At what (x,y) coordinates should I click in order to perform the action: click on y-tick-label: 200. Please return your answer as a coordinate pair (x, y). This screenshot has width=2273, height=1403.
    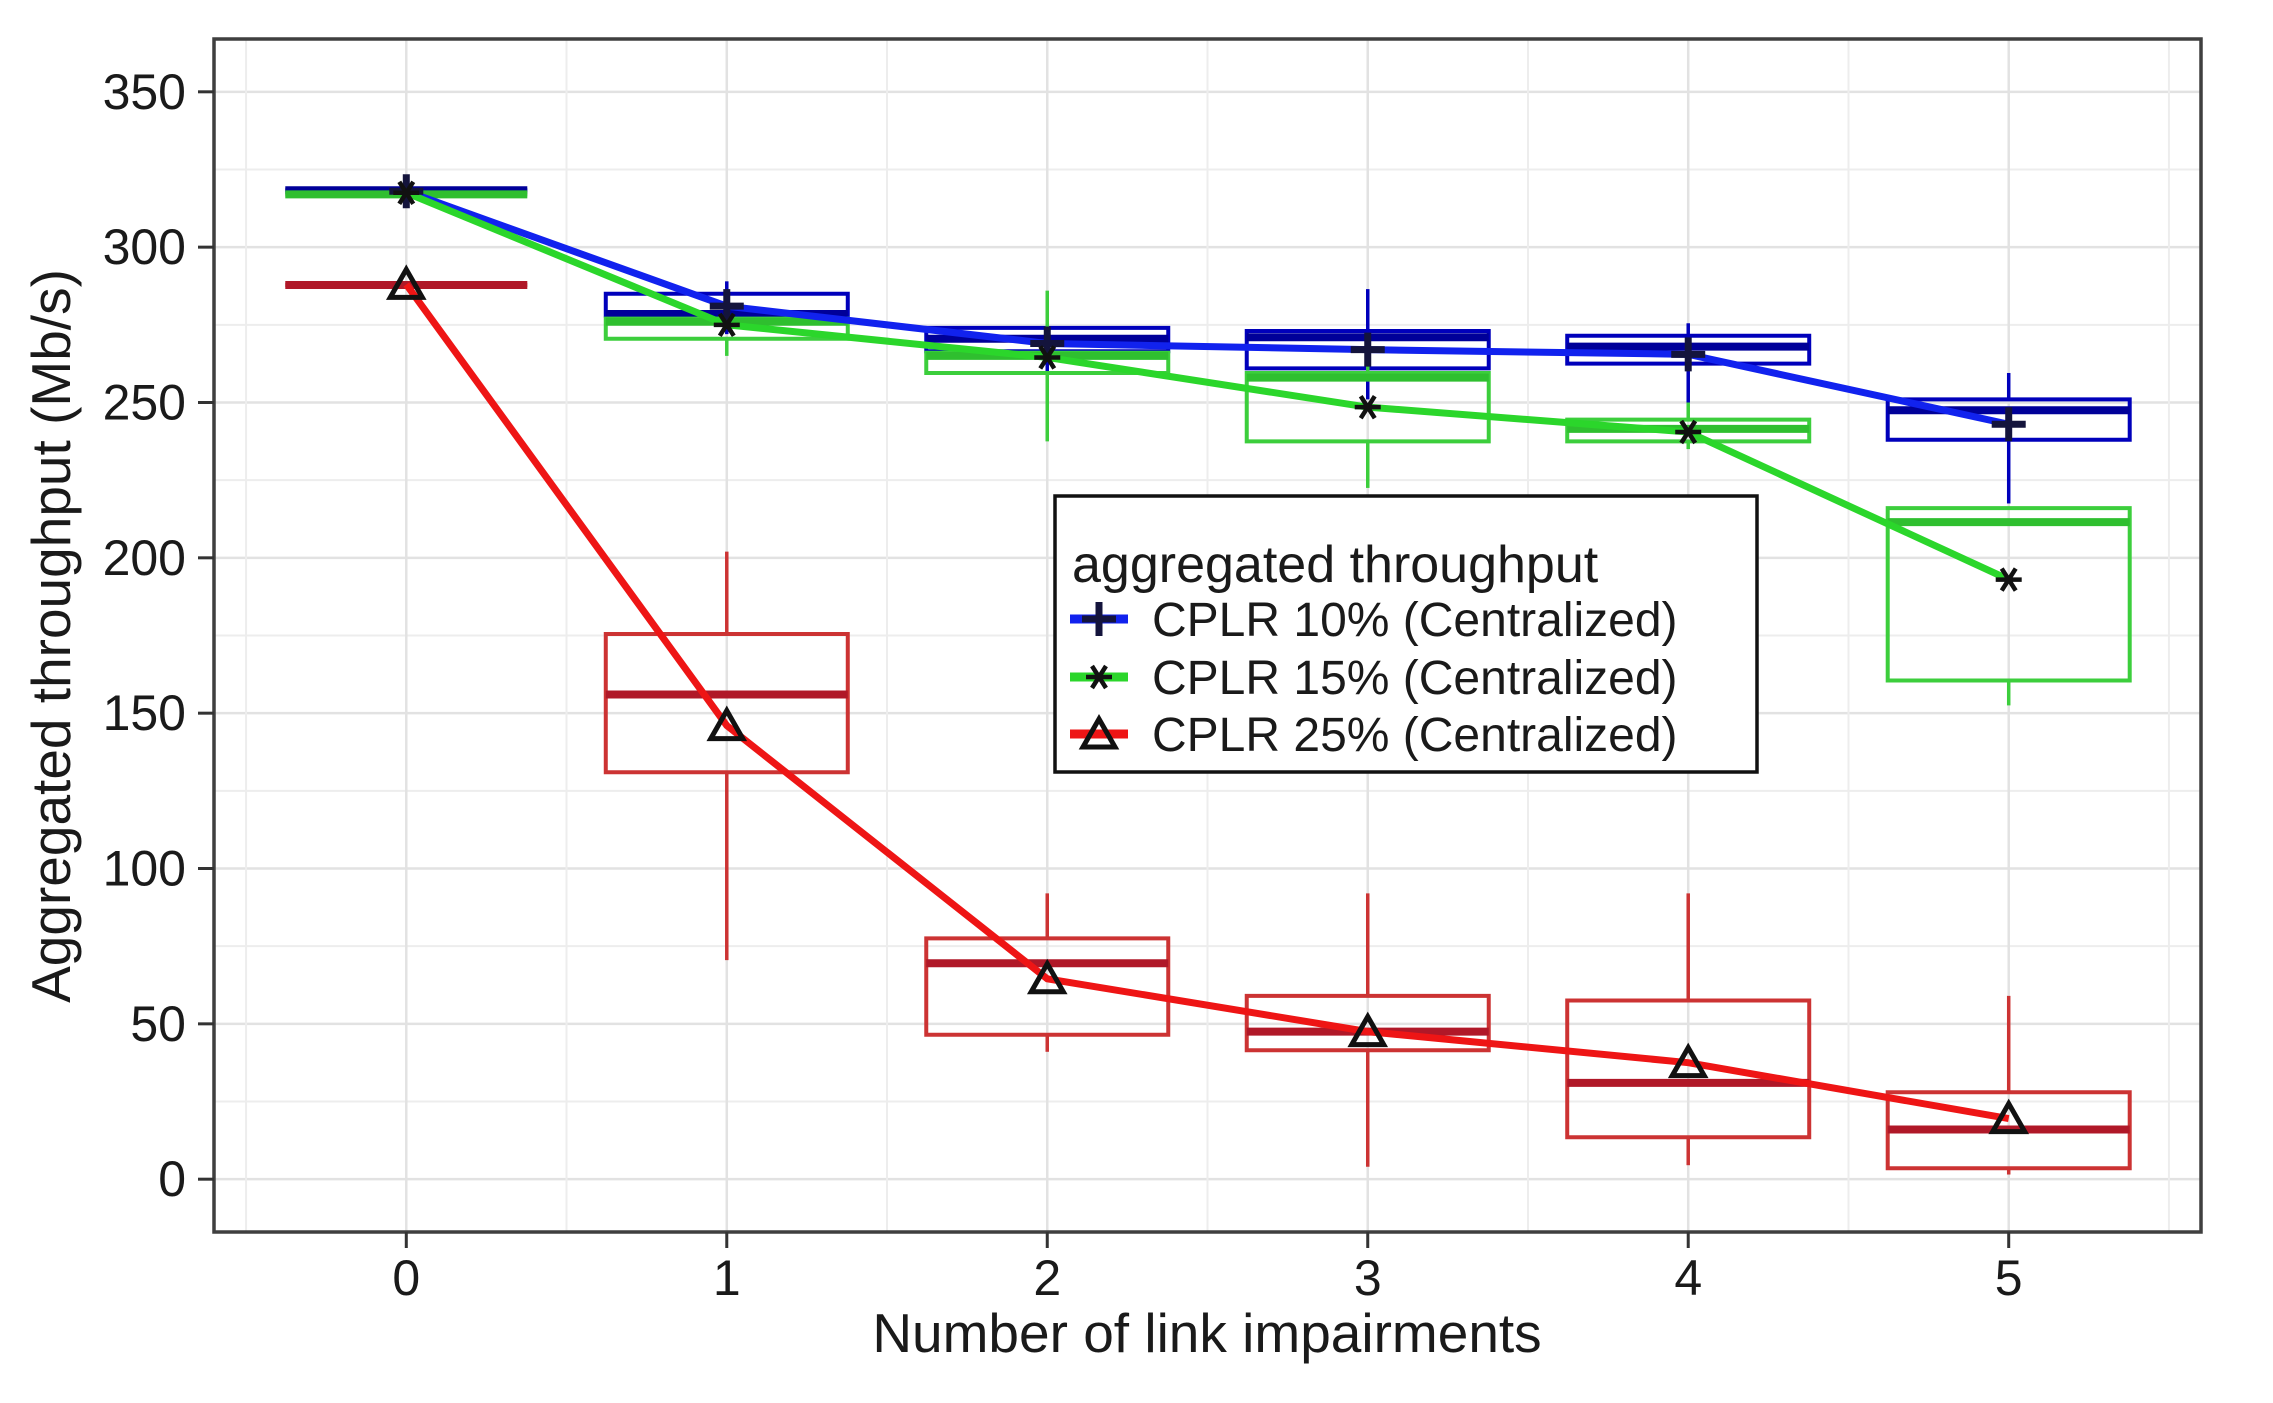
    Looking at the image, I should click on (144, 558).